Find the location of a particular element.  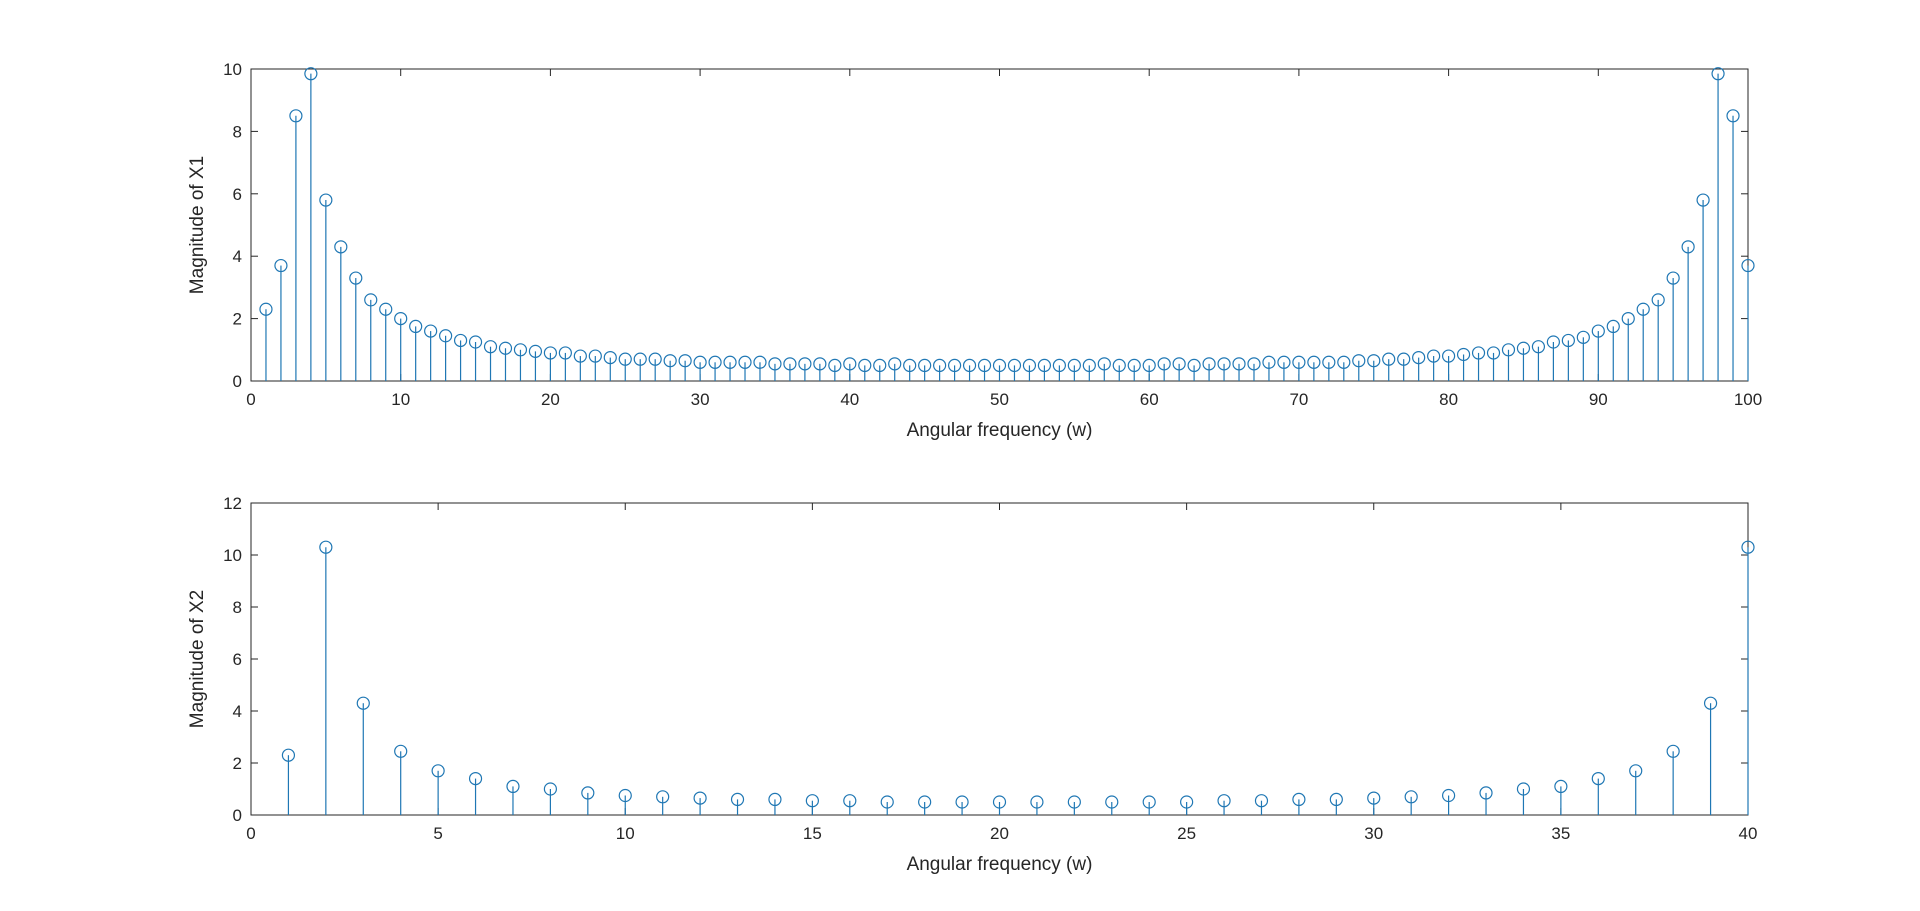

x-tick-label: 50 is located at coordinates (999, 399).